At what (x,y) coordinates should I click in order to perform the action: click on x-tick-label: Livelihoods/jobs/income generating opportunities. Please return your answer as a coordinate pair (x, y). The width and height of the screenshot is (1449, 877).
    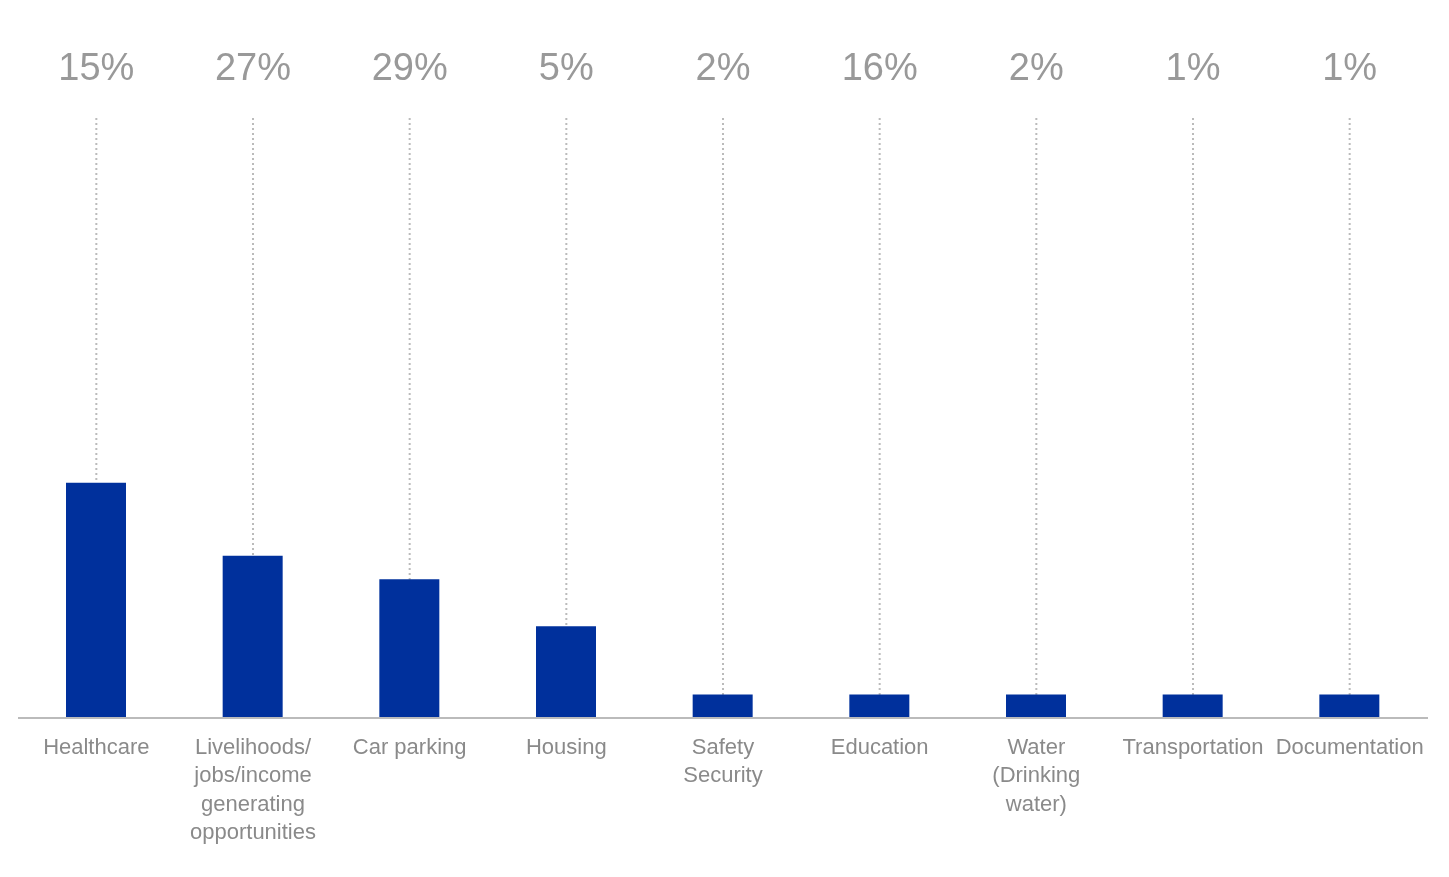
    Looking at the image, I should click on (253, 789).